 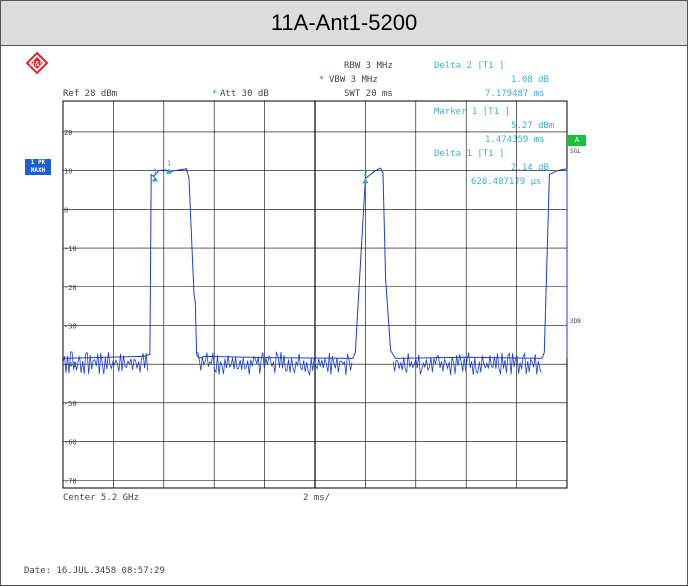 I want to click on noise-floor-trace, so click(x=302, y=363).